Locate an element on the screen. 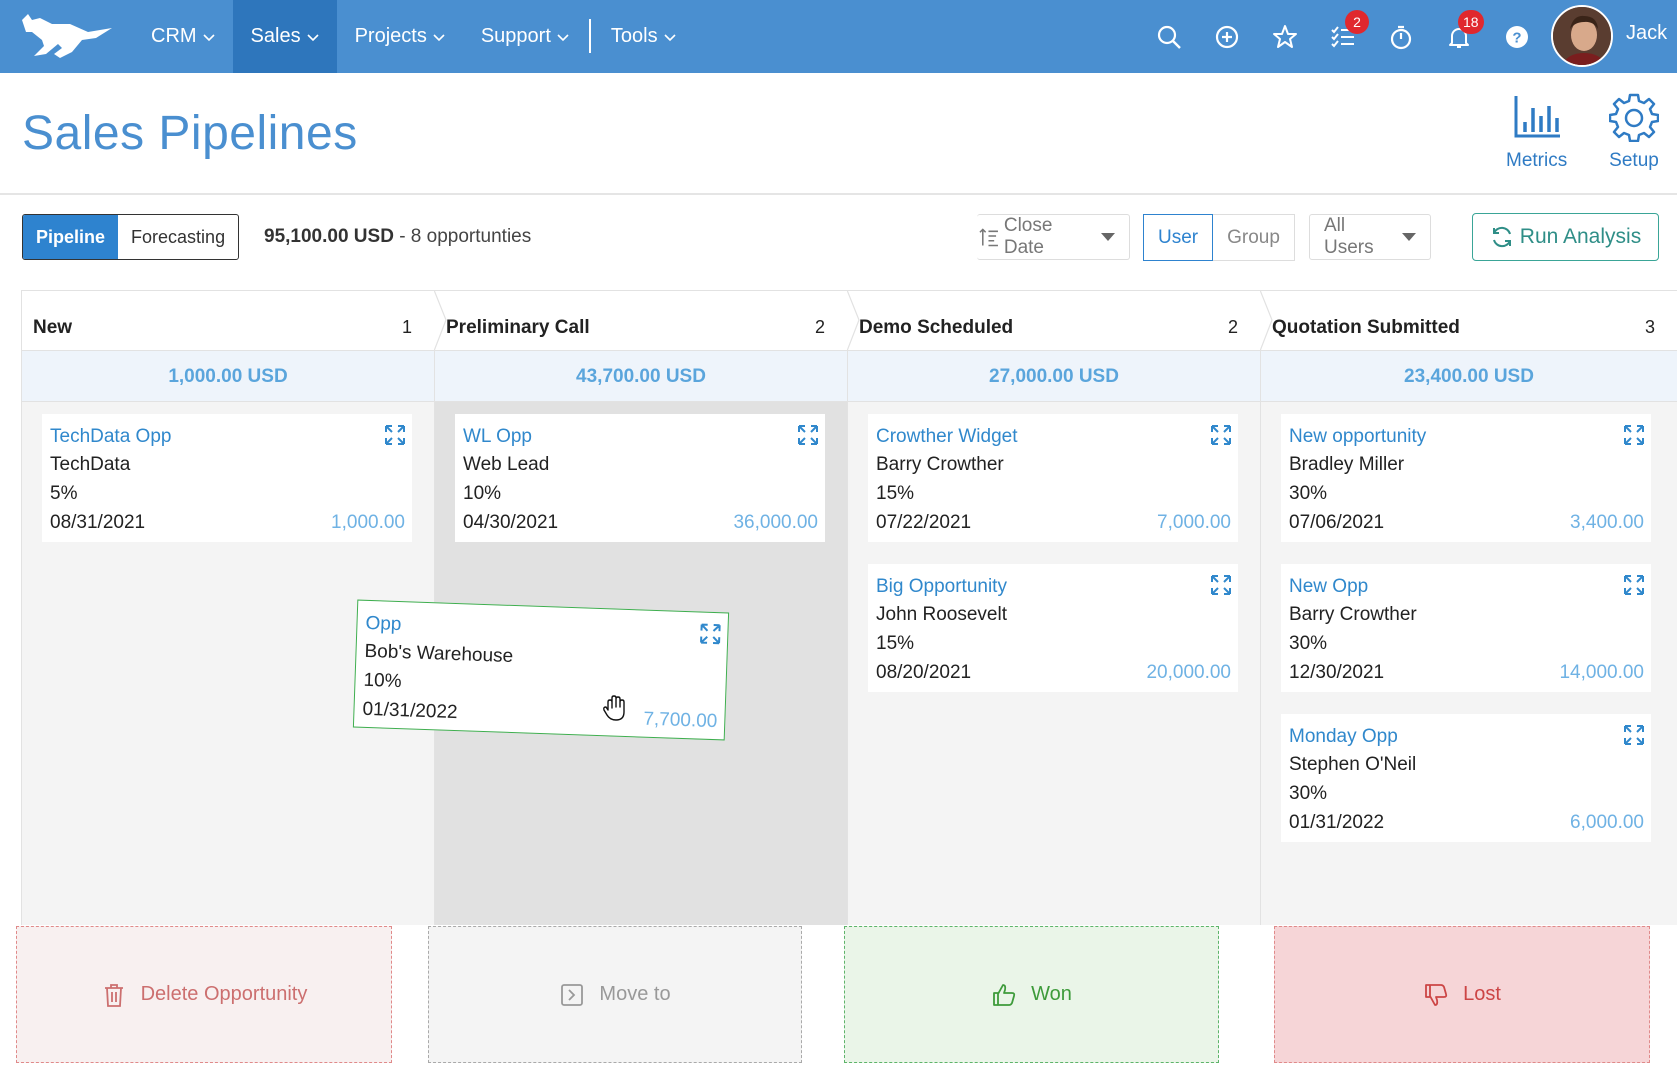 The width and height of the screenshot is (1677, 1077). trash-icon is located at coordinates (113, 995).